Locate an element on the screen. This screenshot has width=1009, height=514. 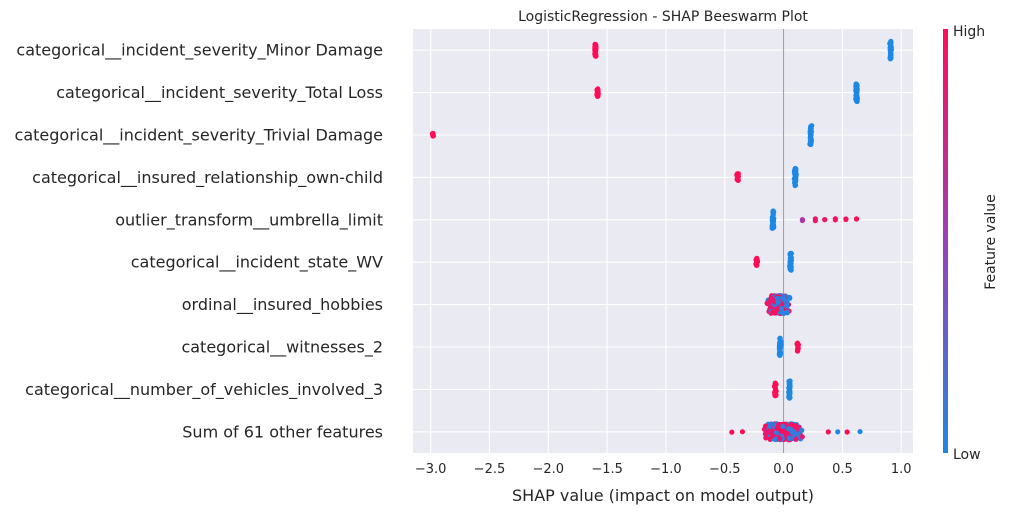
feature-label: categorical__witnesses_2 is located at coordinates (282, 348).